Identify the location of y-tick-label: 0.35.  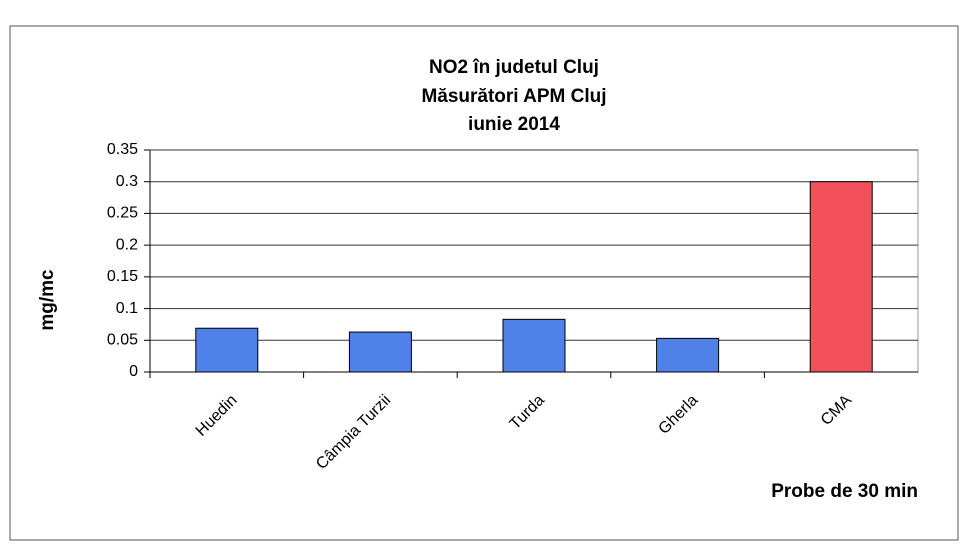
(122, 149).